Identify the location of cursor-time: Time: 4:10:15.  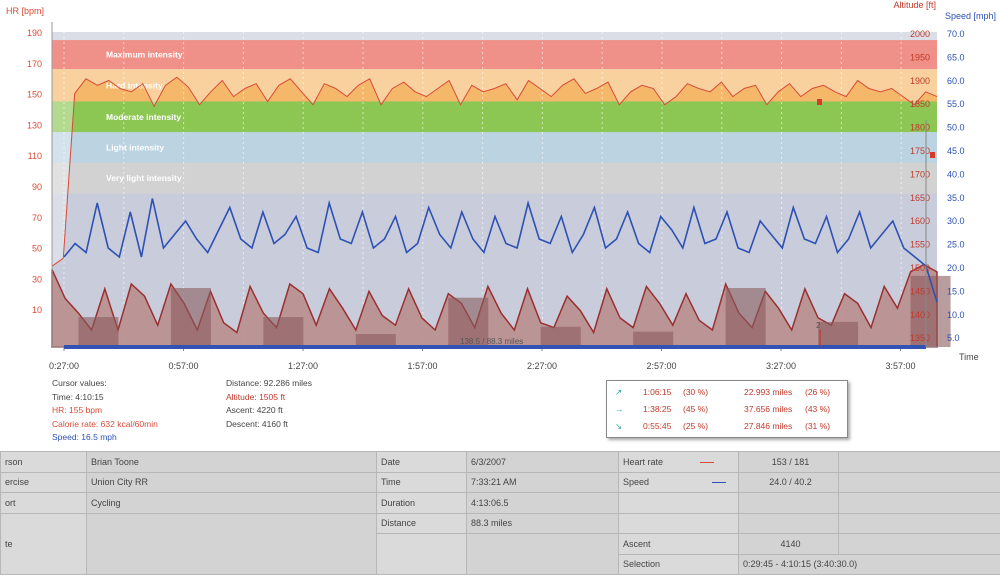
(78, 396).